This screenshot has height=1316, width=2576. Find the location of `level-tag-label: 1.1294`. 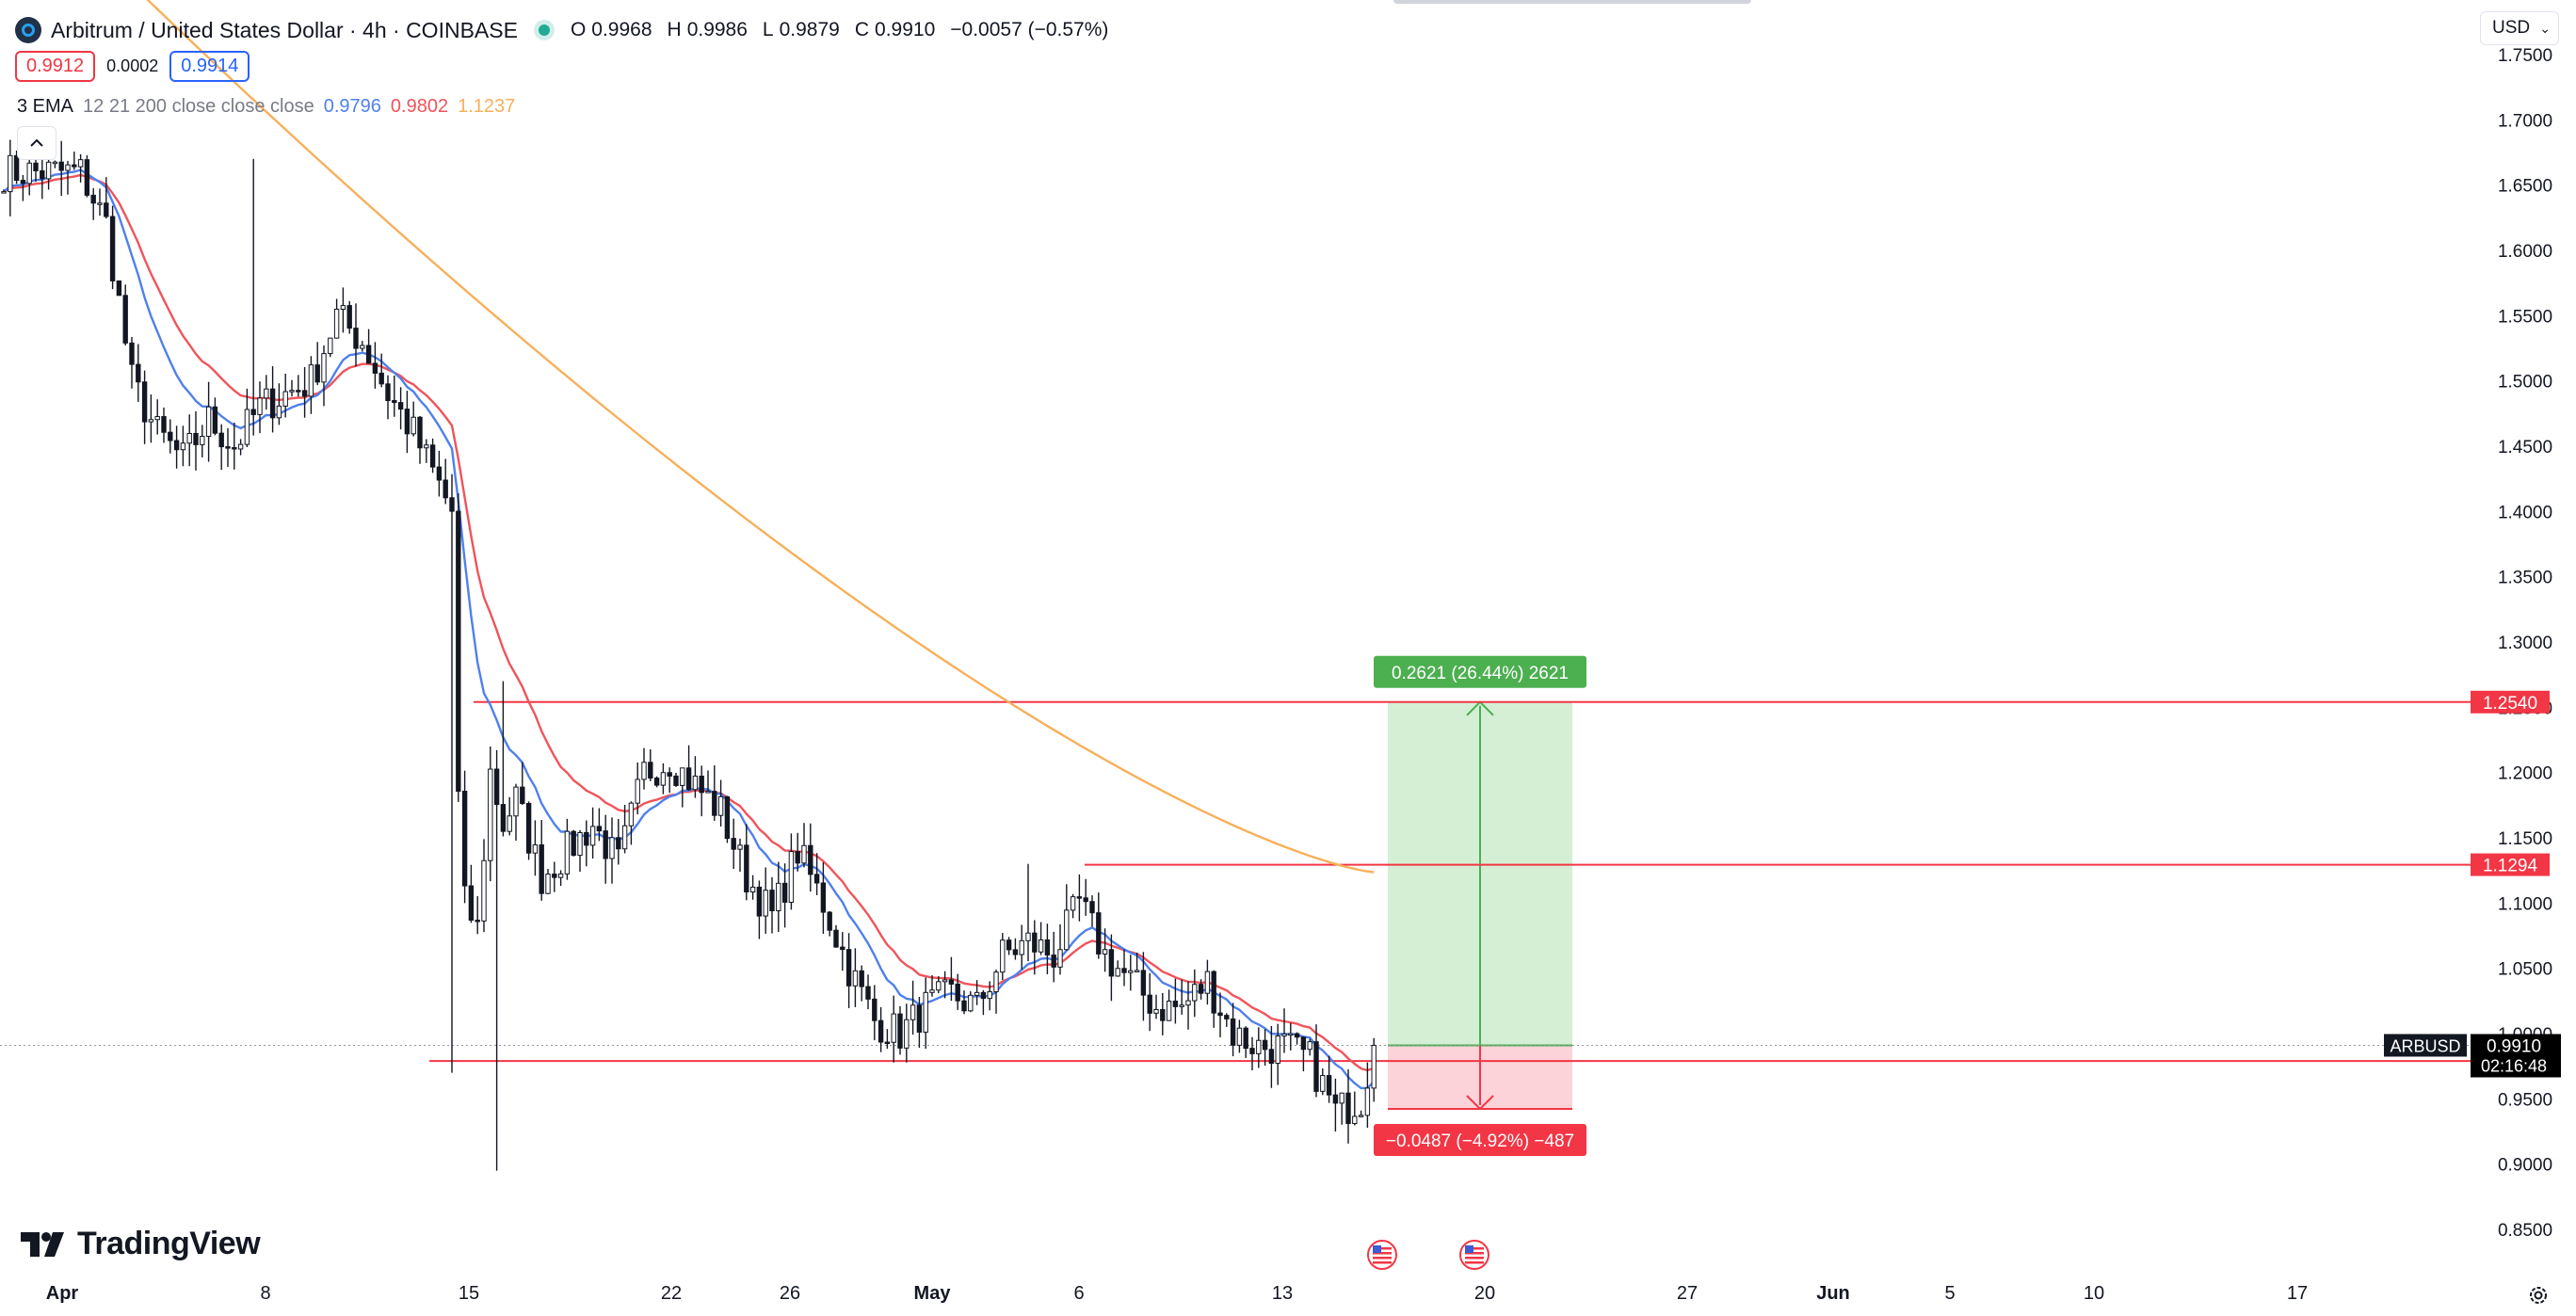

level-tag-label: 1.1294 is located at coordinates (2510, 866).